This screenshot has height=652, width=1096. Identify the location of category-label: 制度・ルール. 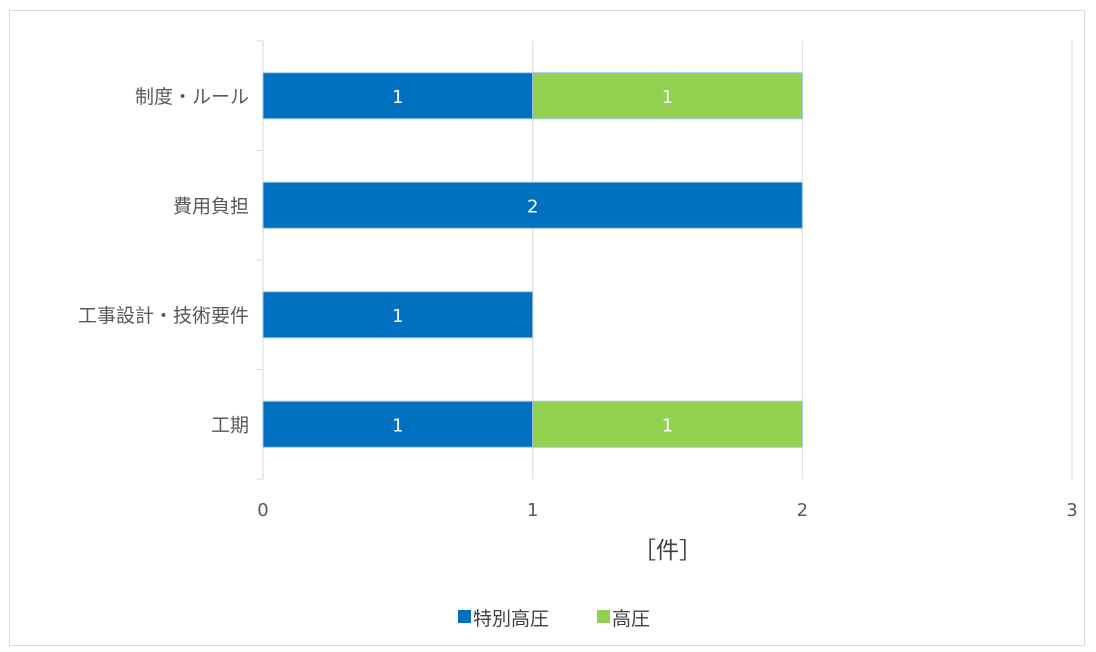
(192, 97).